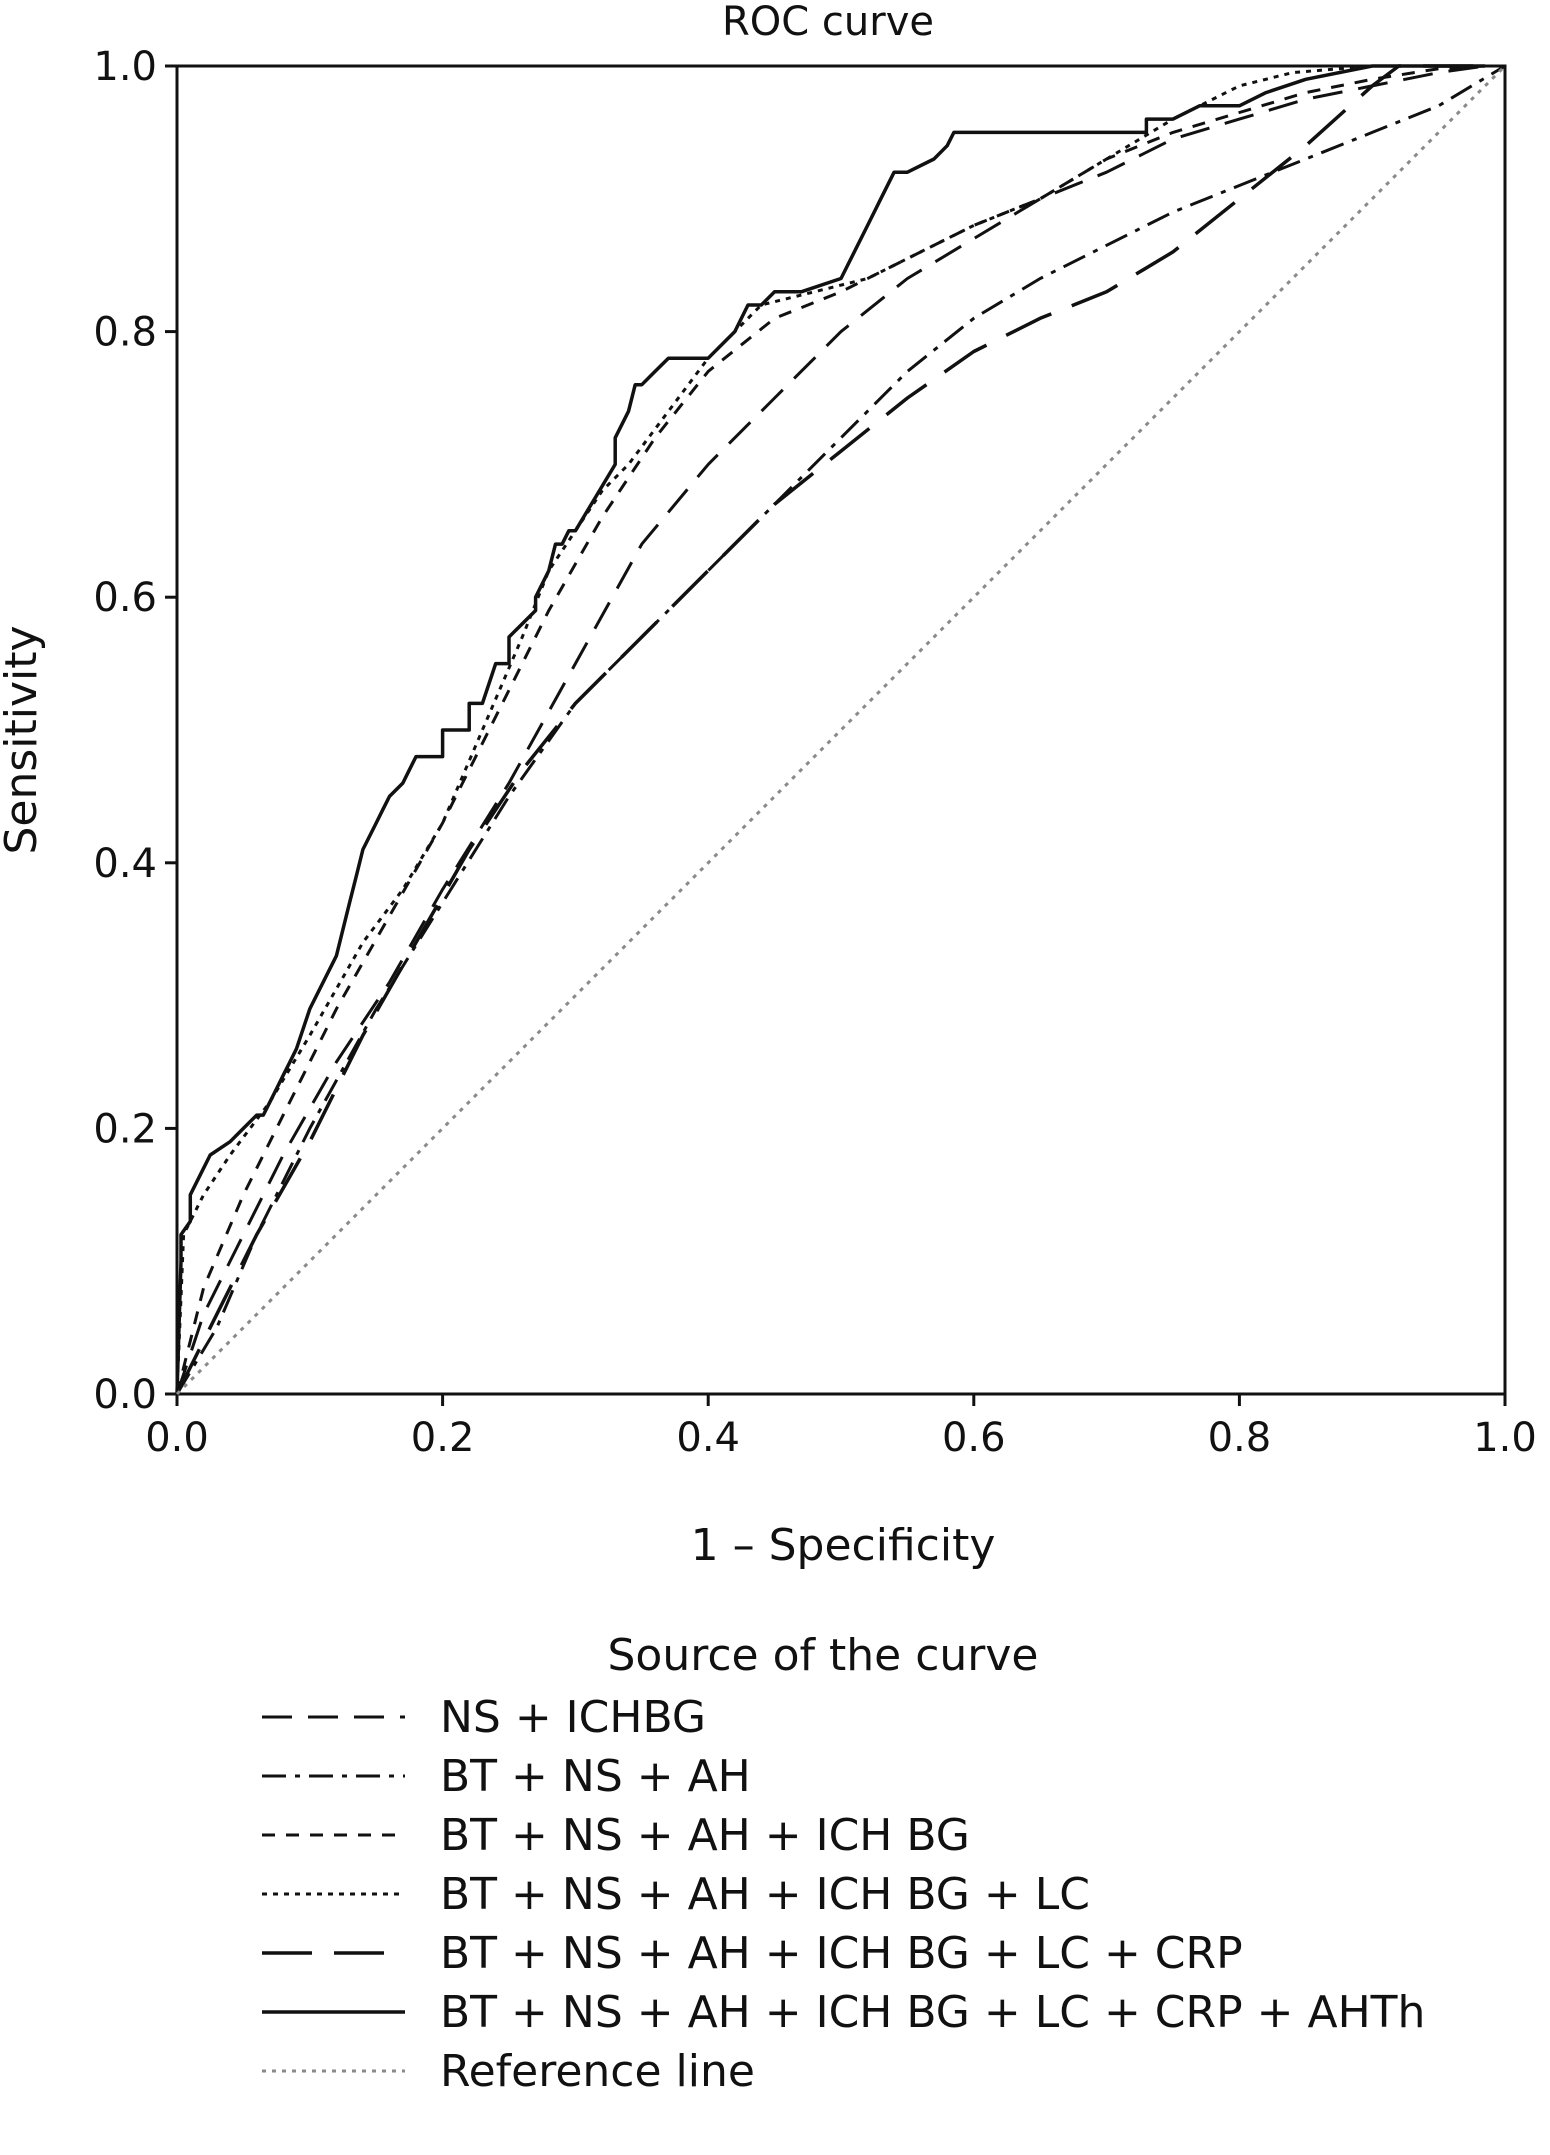 This screenshot has width=1550, height=2155. Describe the element at coordinates (125, 598) in the screenshot. I see `y-tick-label: 0.6` at that location.